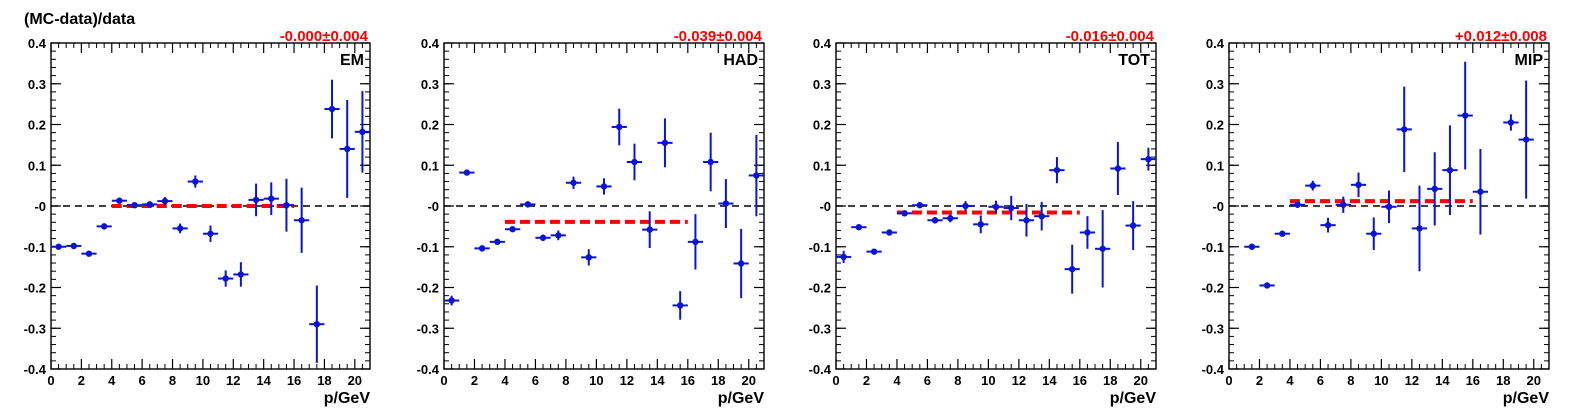 This screenshot has height=419, width=1575. Describe the element at coordinates (1529, 60) in the screenshot. I see `panel-label: MIP` at that location.